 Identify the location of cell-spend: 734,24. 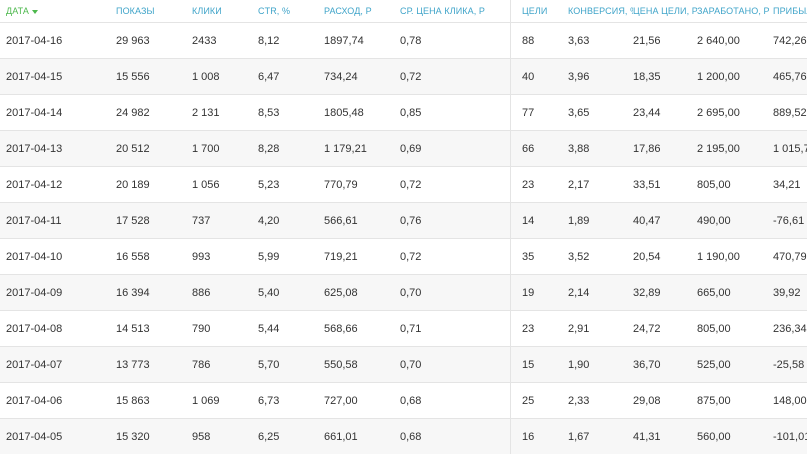
(362, 77).